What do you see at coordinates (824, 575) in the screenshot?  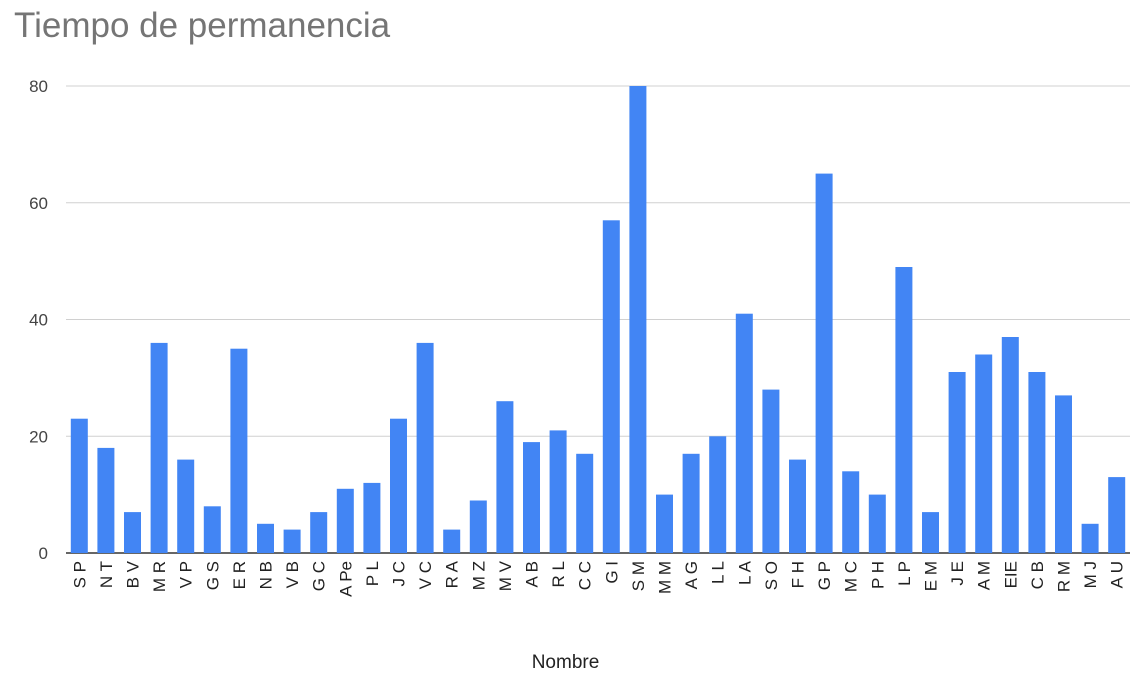 I see `x-tick-label: G P` at bounding box center [824, 575].